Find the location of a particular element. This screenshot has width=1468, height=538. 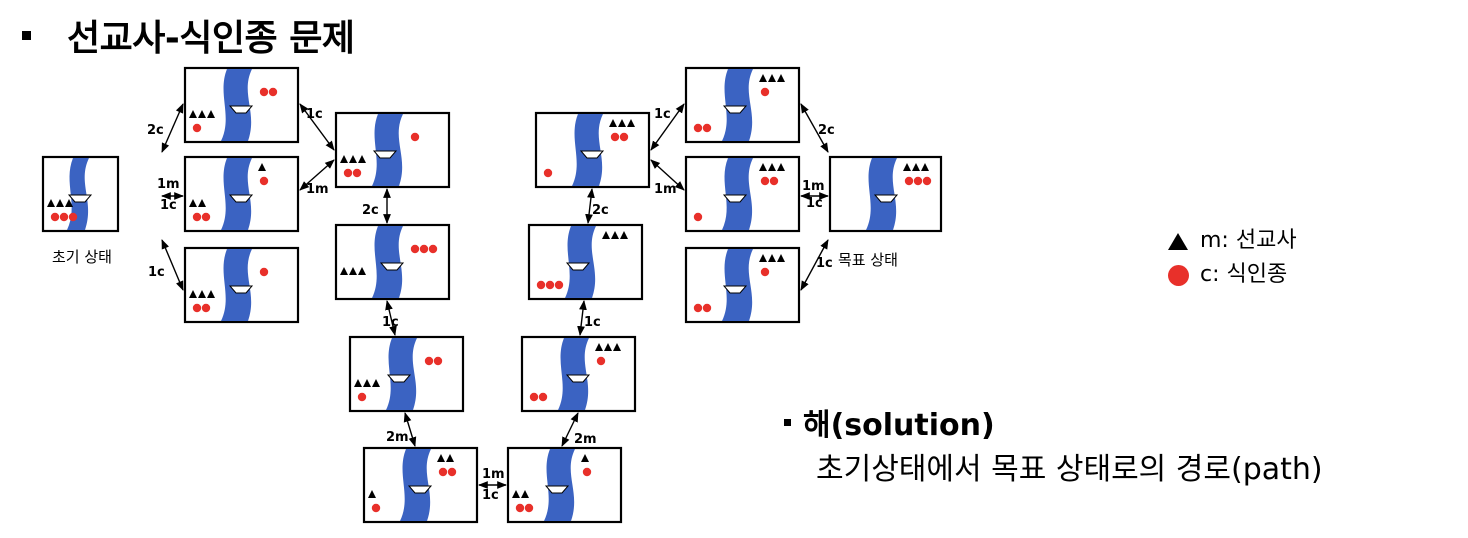

state-box-b3 is located at coordinates (406, 374).